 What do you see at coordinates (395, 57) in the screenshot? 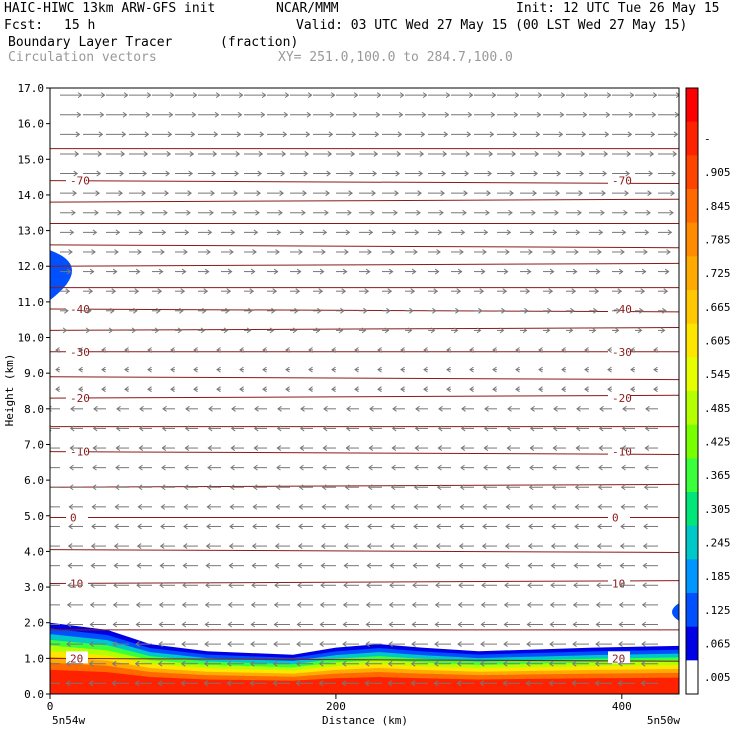
I see `xy-range: XY= 251.0,100.0 to 284.7,100.0` at bounding box center [395, 57].